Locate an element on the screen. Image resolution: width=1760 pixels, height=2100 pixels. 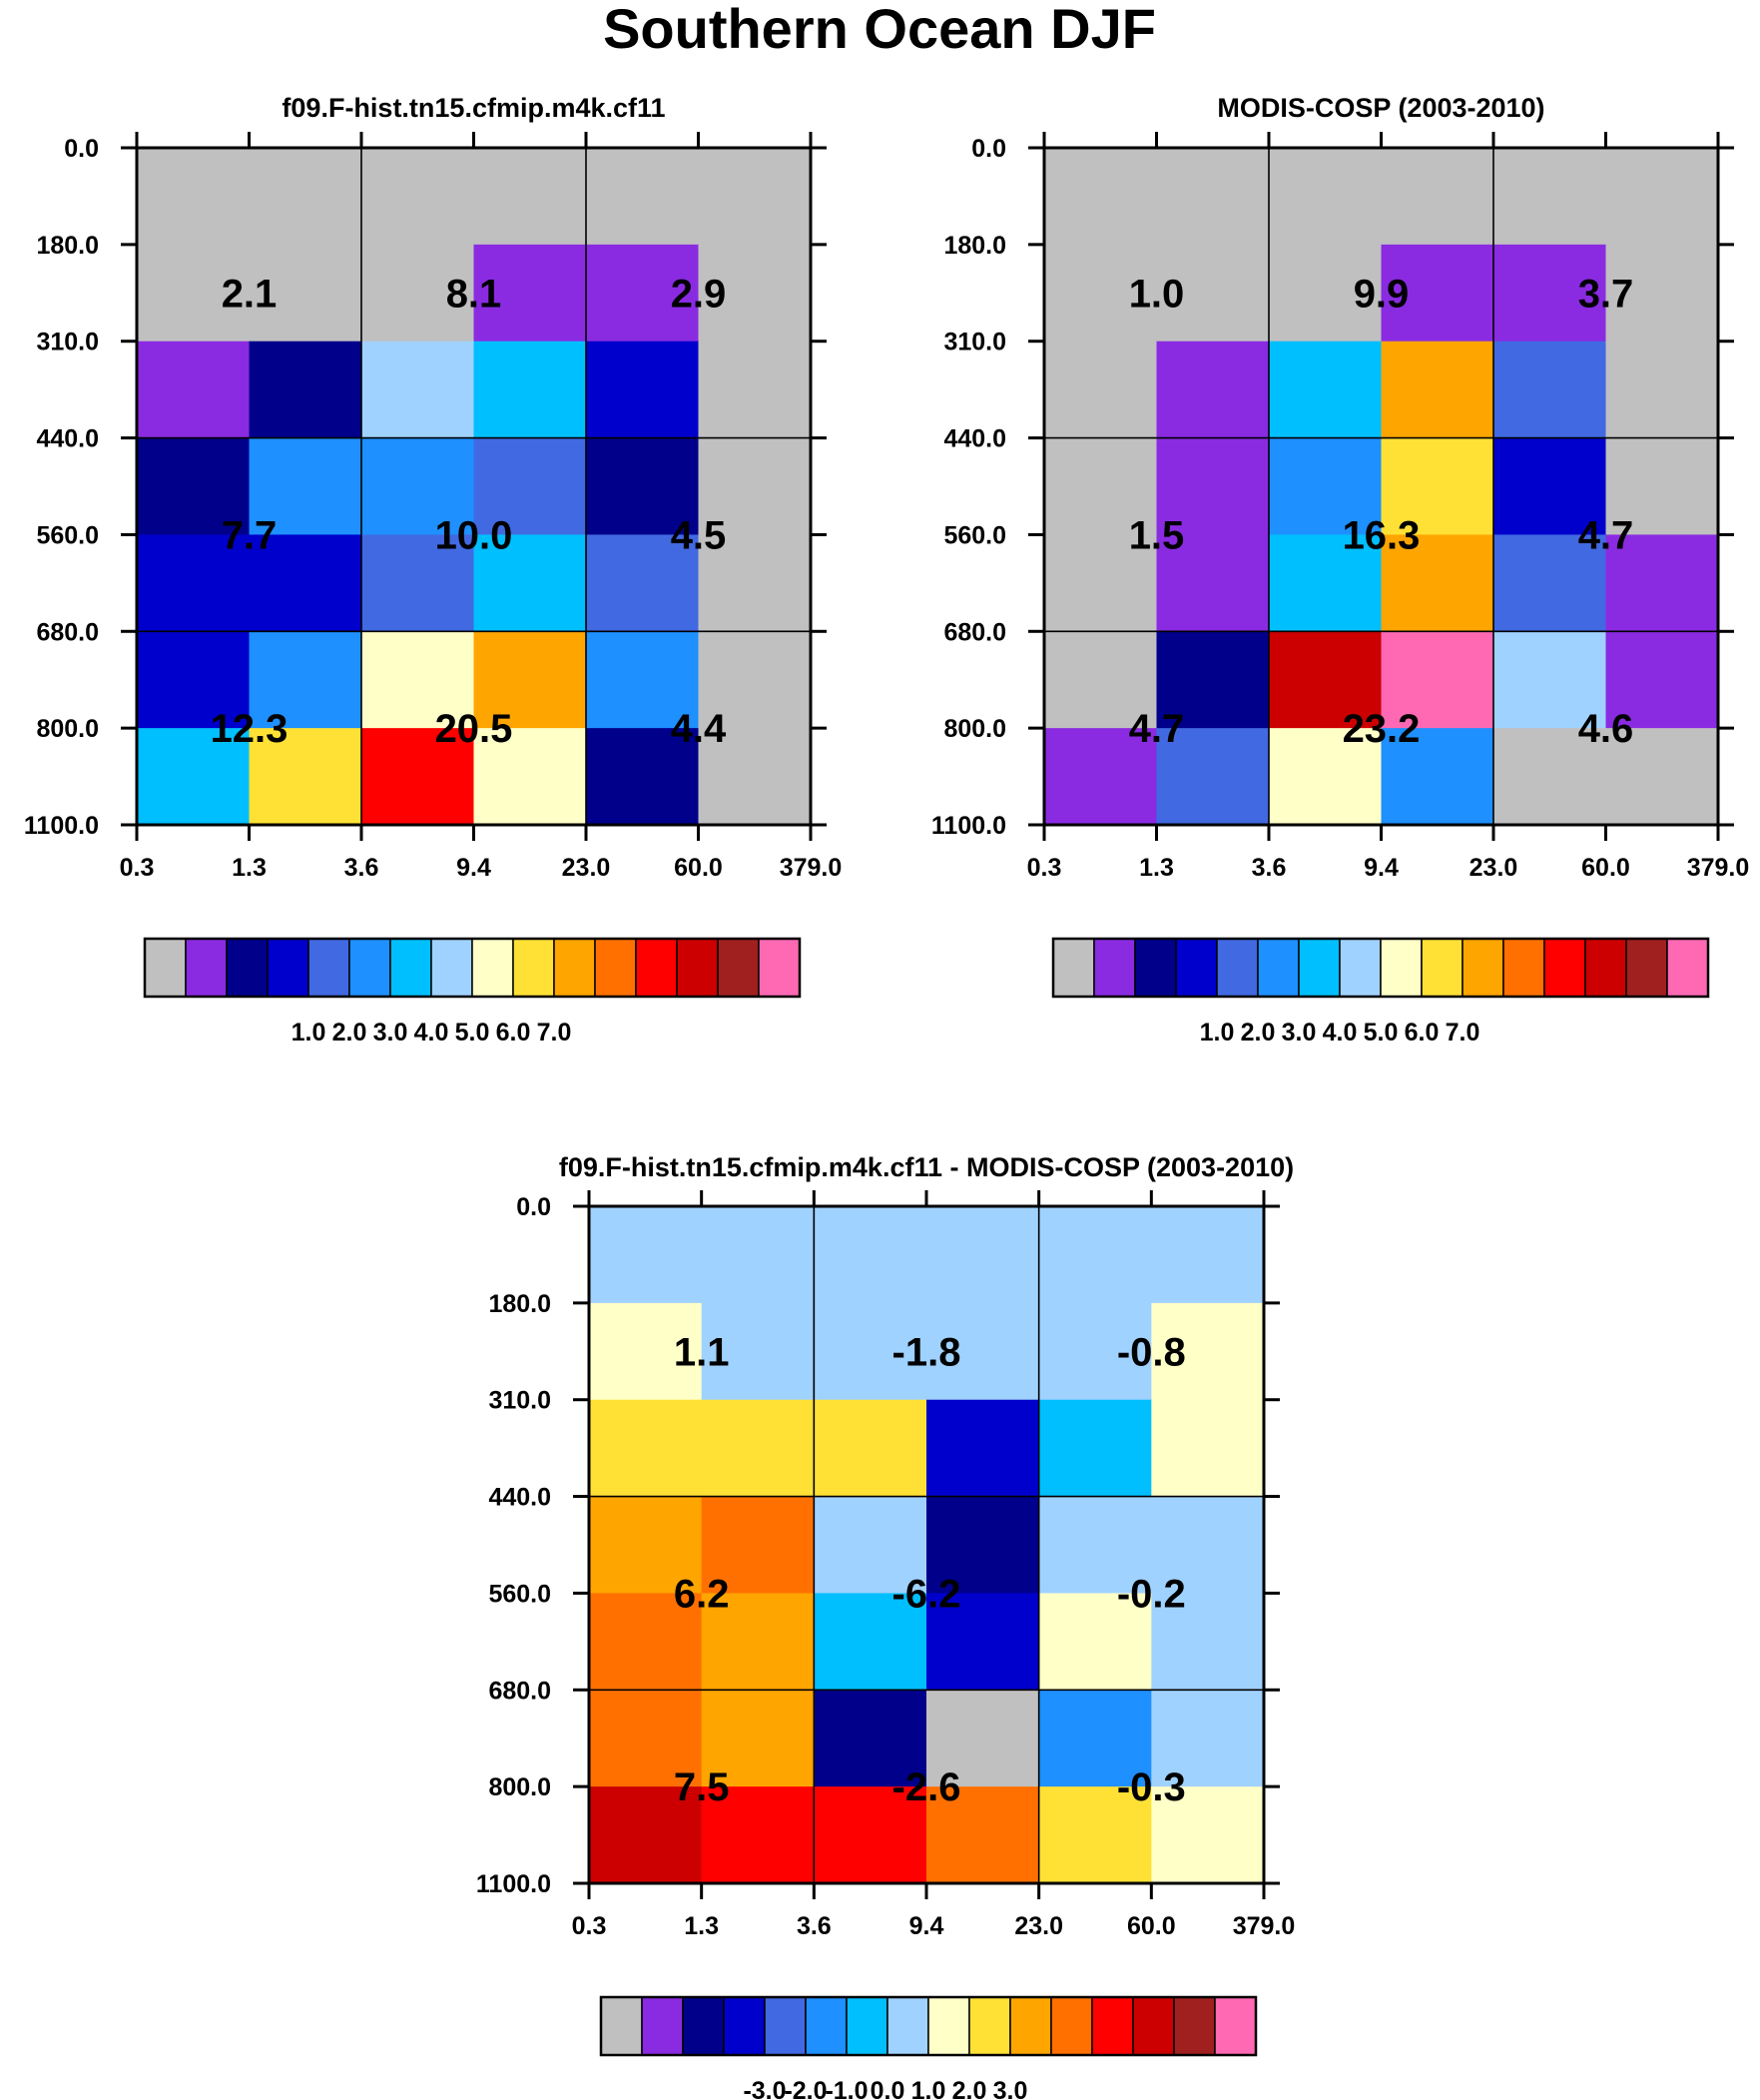
summary-value: 4.7 is located at coordinates (1606, 535).